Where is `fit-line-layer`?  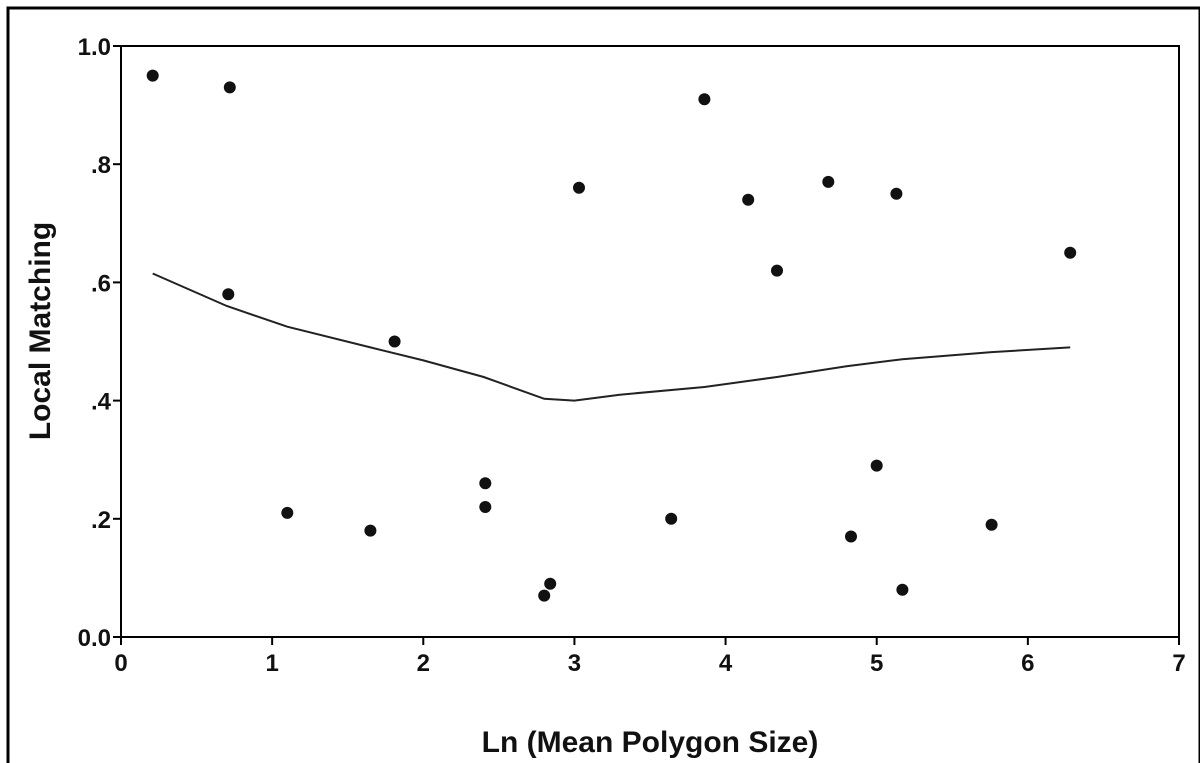
fit-line-layer is located at coordinates (611, 337).